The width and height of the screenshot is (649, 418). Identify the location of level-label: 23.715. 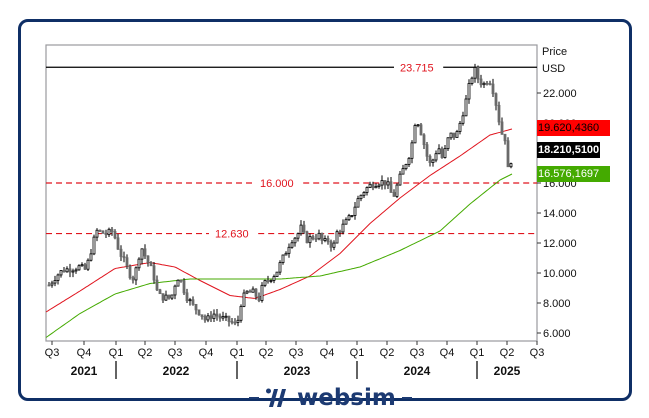
(417, 68).